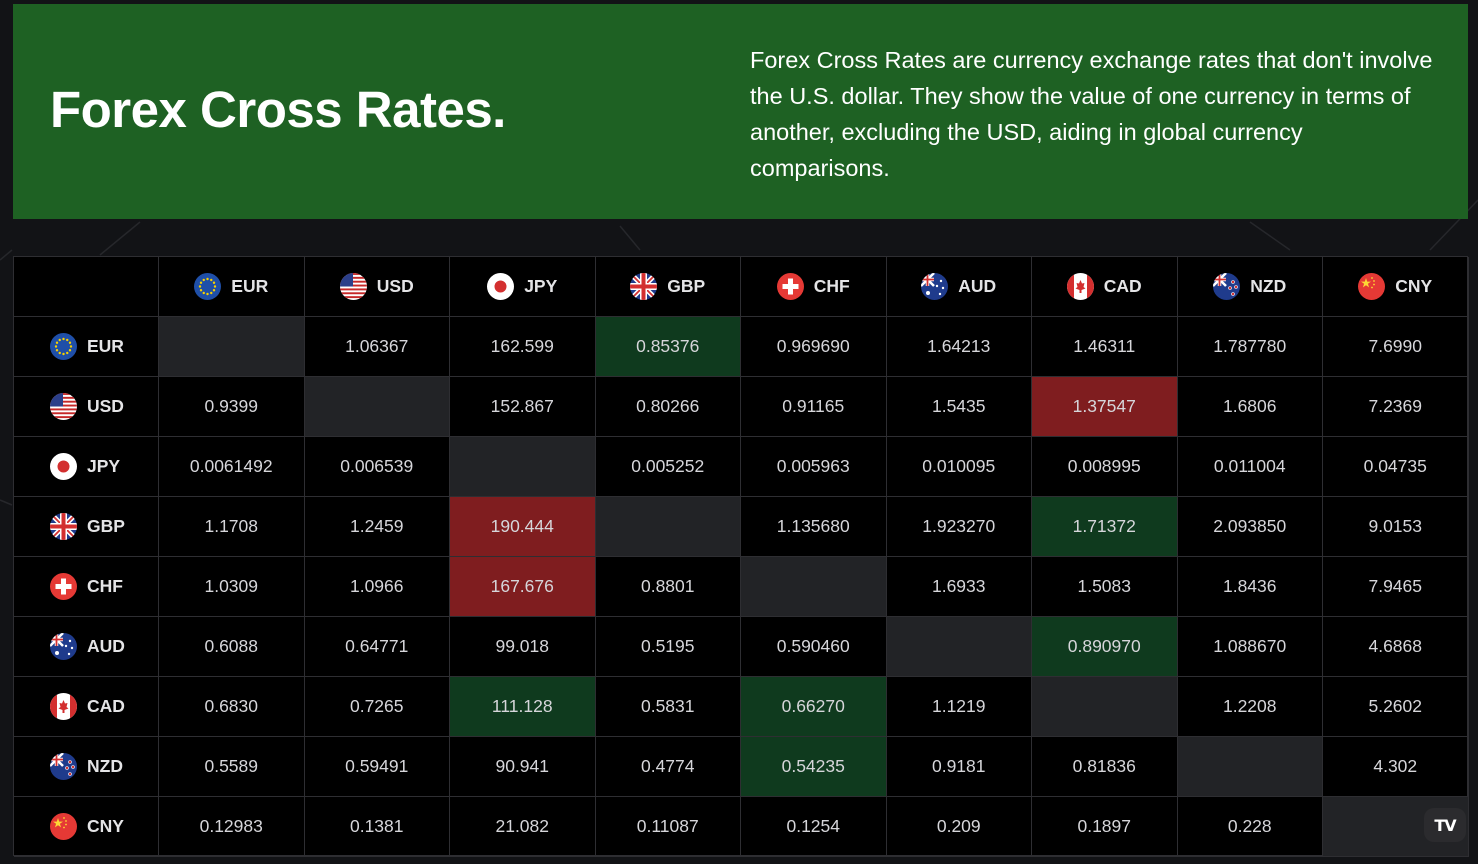  What do you see at coordinates (86, 587) in the screenshot?
I see `row-header-chf: CHF` at bounding box center [86, 587].